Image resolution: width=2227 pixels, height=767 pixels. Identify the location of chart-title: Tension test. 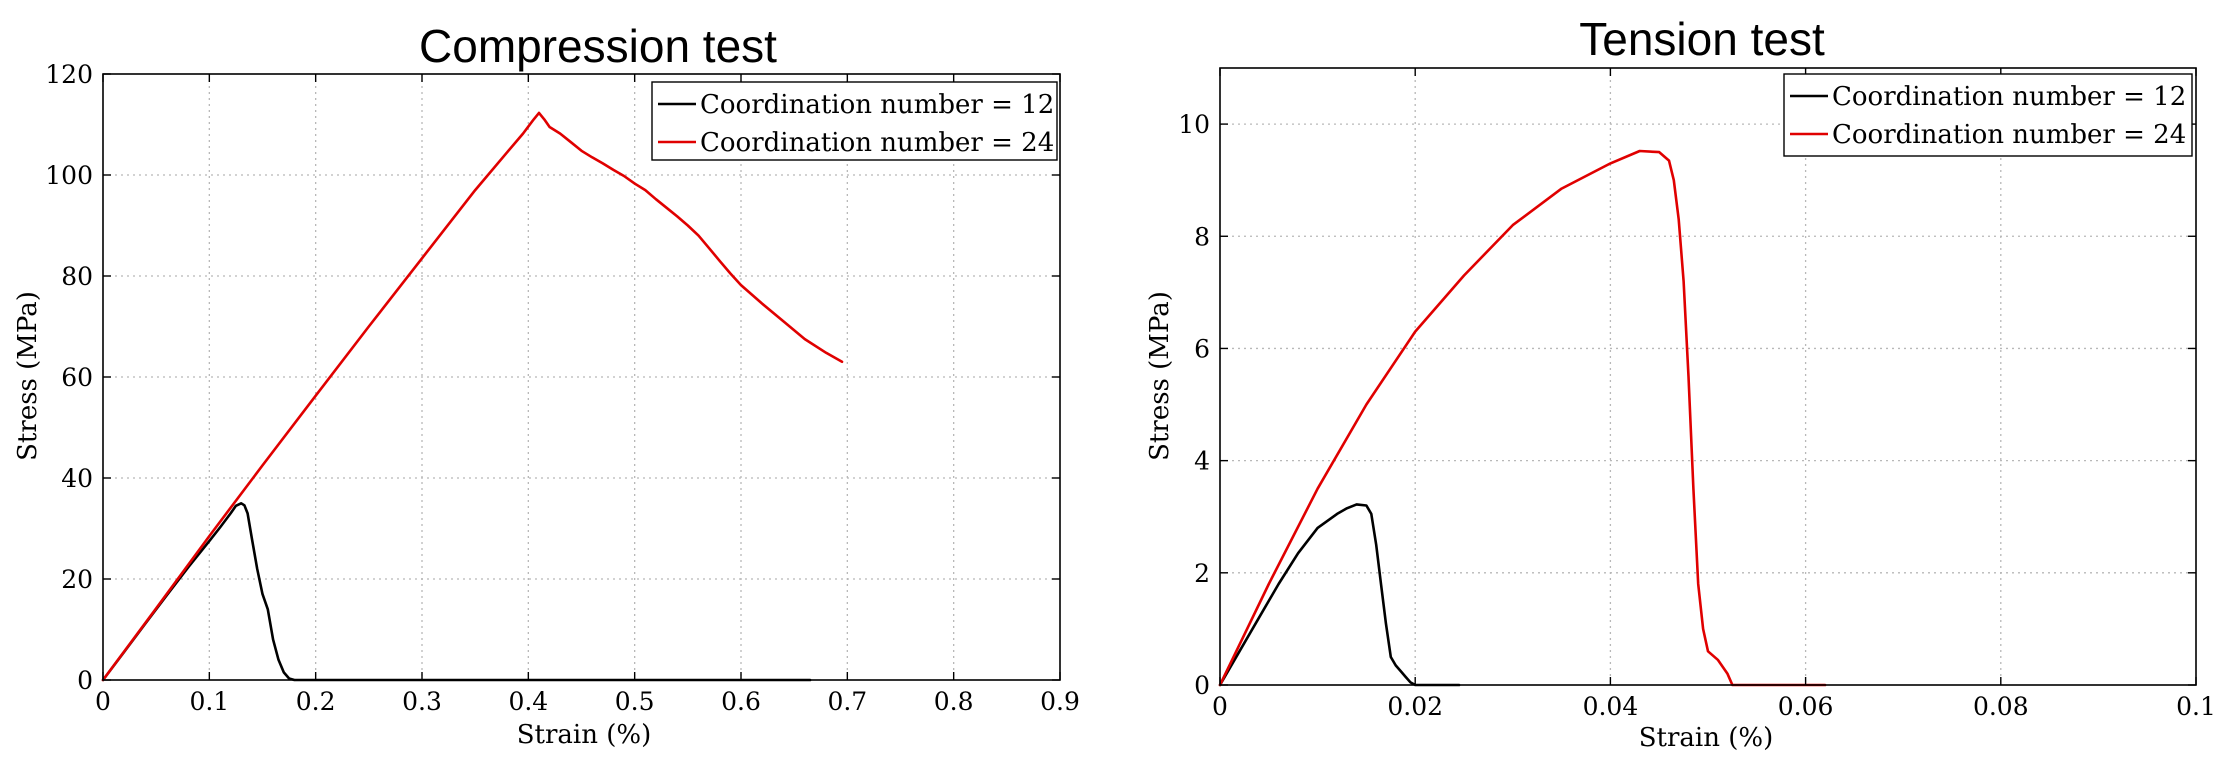
(1702, 39).